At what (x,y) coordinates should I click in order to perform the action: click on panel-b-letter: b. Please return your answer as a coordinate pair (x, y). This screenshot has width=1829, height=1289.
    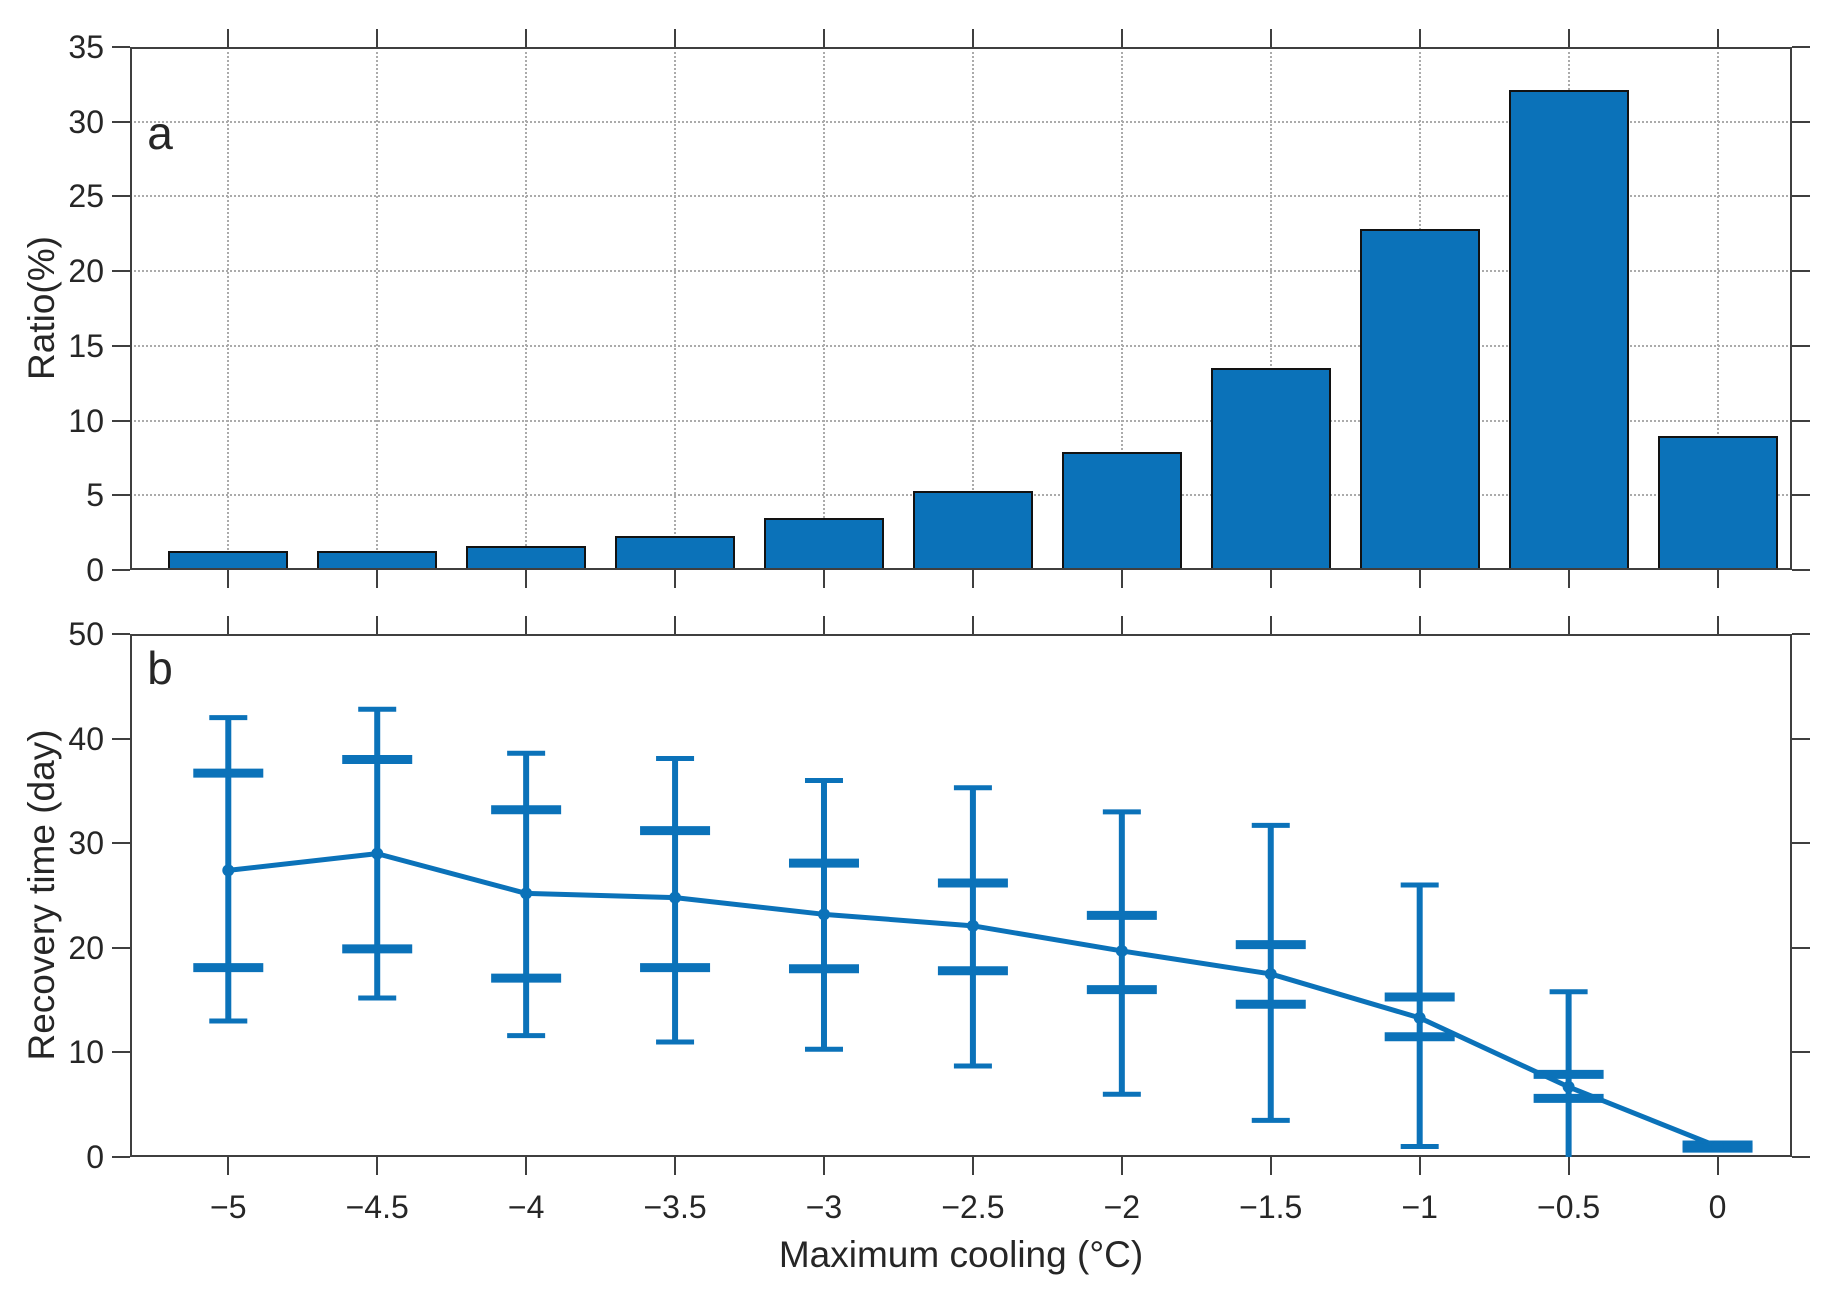
    Looking at the image, I should click on (160, 668).